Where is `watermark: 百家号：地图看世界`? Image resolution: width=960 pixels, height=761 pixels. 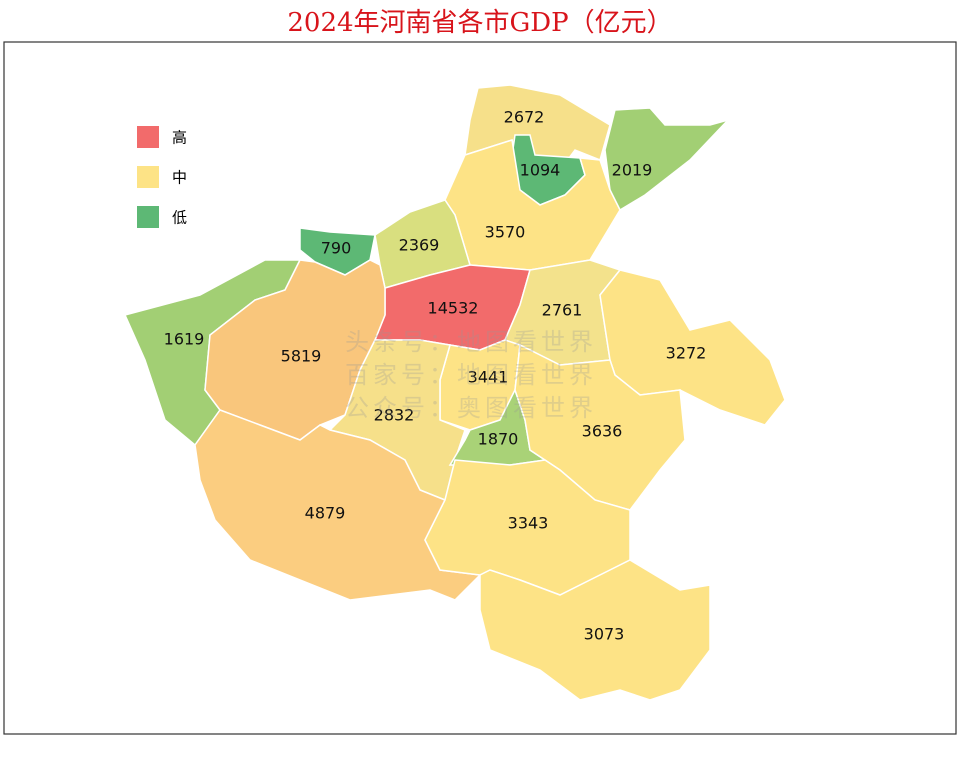 watermark: 百家号：地图看世界 is located at coordinates (471, 375).